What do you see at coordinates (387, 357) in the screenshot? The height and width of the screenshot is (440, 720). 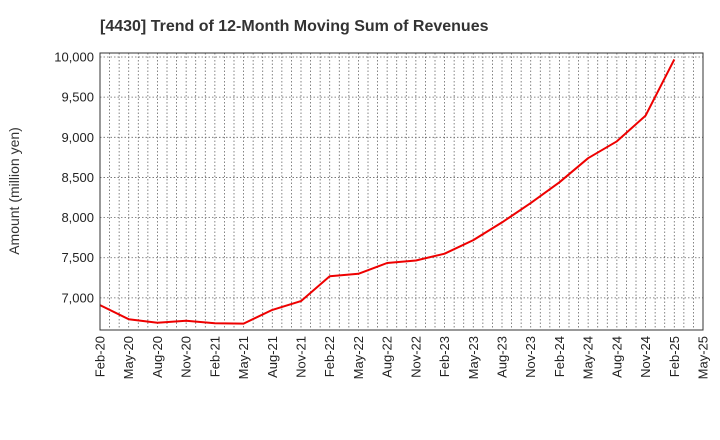 I see `x-tick-label: Aug-22` at bounding box center [387, 357].